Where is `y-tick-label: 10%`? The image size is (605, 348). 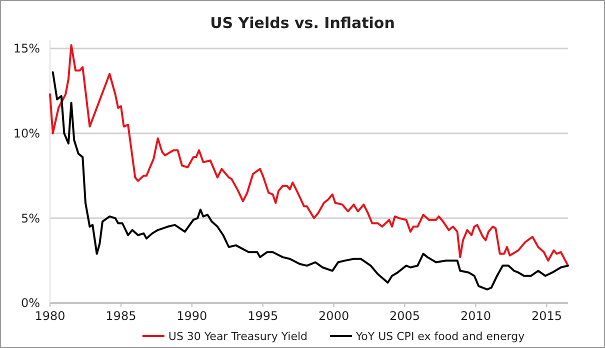 y-tick-label: 10% is located at coordinates (26, 133).